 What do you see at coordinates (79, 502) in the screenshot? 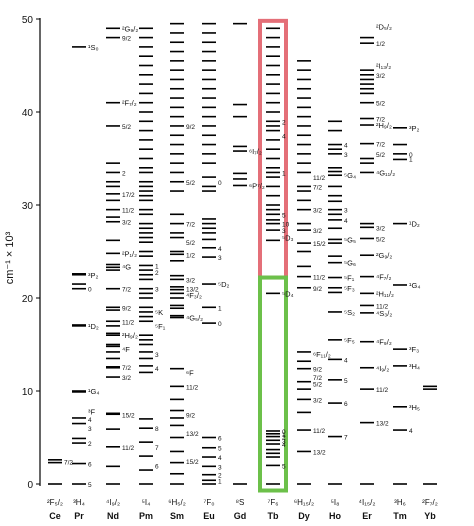
I see `ground-state-label: ³H₄` at bounding box center [79, 502].